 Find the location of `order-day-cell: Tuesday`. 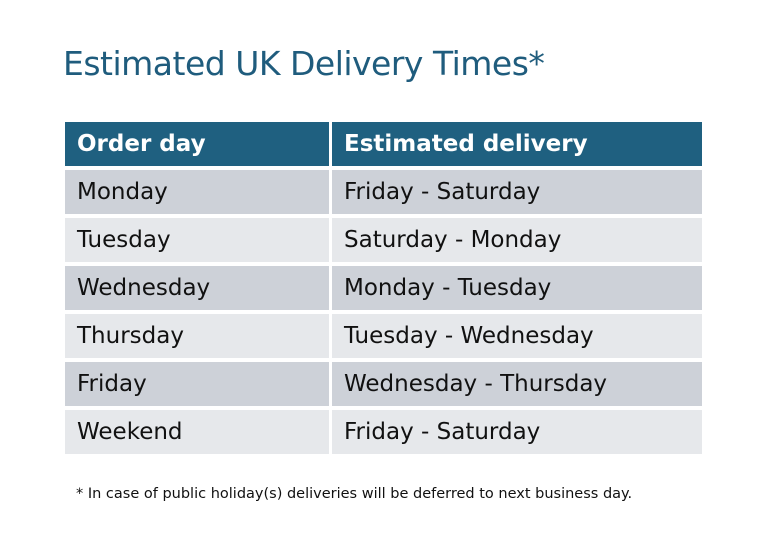

order-day-cell: Tuesday is located at coordinates (197, 240).